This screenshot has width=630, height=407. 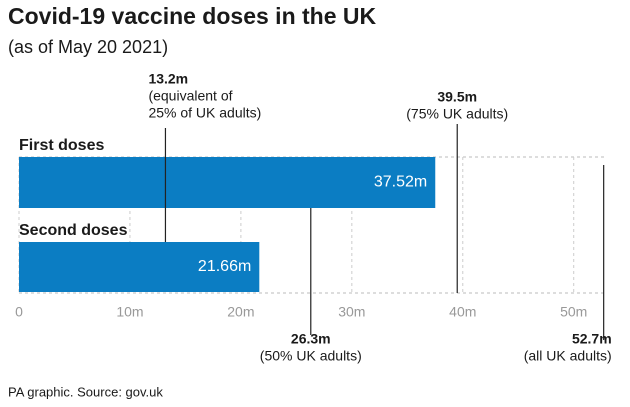 What do you see at coordinates (462, 312) in the screenshot?
I see `x-tick-label: 40m` at bounding box center [462, 312].